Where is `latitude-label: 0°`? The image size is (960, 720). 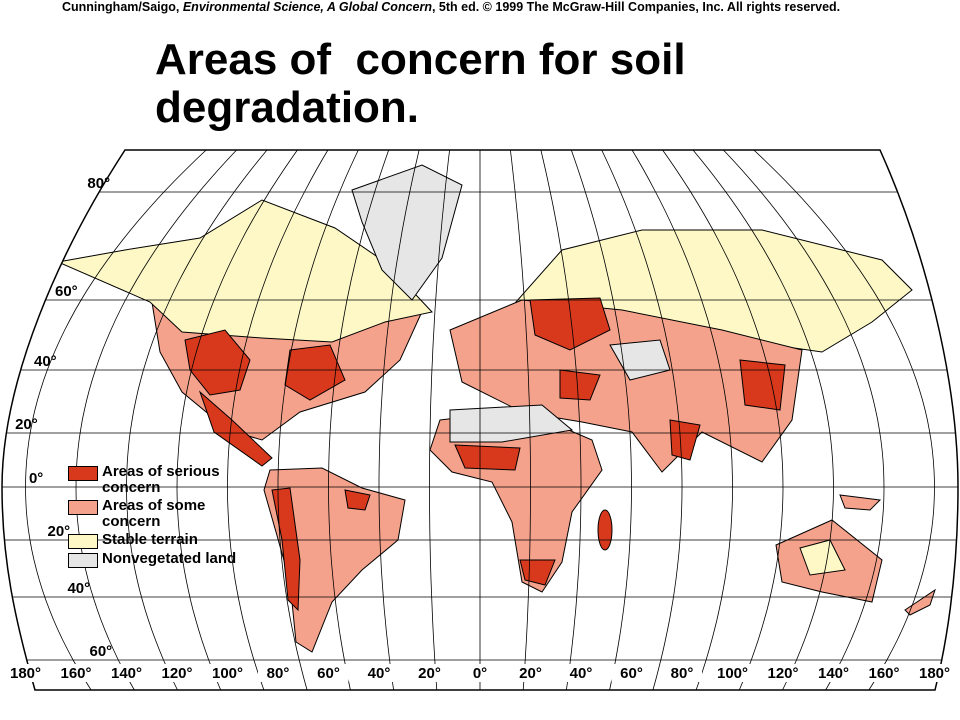
latitude-label: 0° is located at coordinates (36, 478).